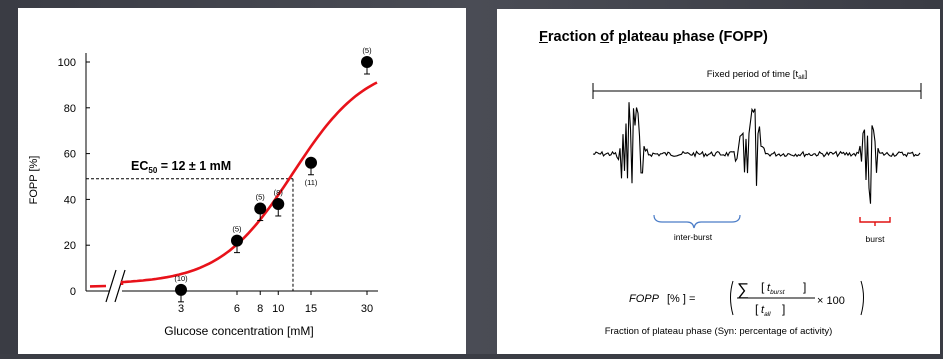 This screenshot has width=943, height=359. I want to click on fopp-formula: FOPP [% ] = ∑ [ tburst ] [ tall ] × 100, so click(746, 299).